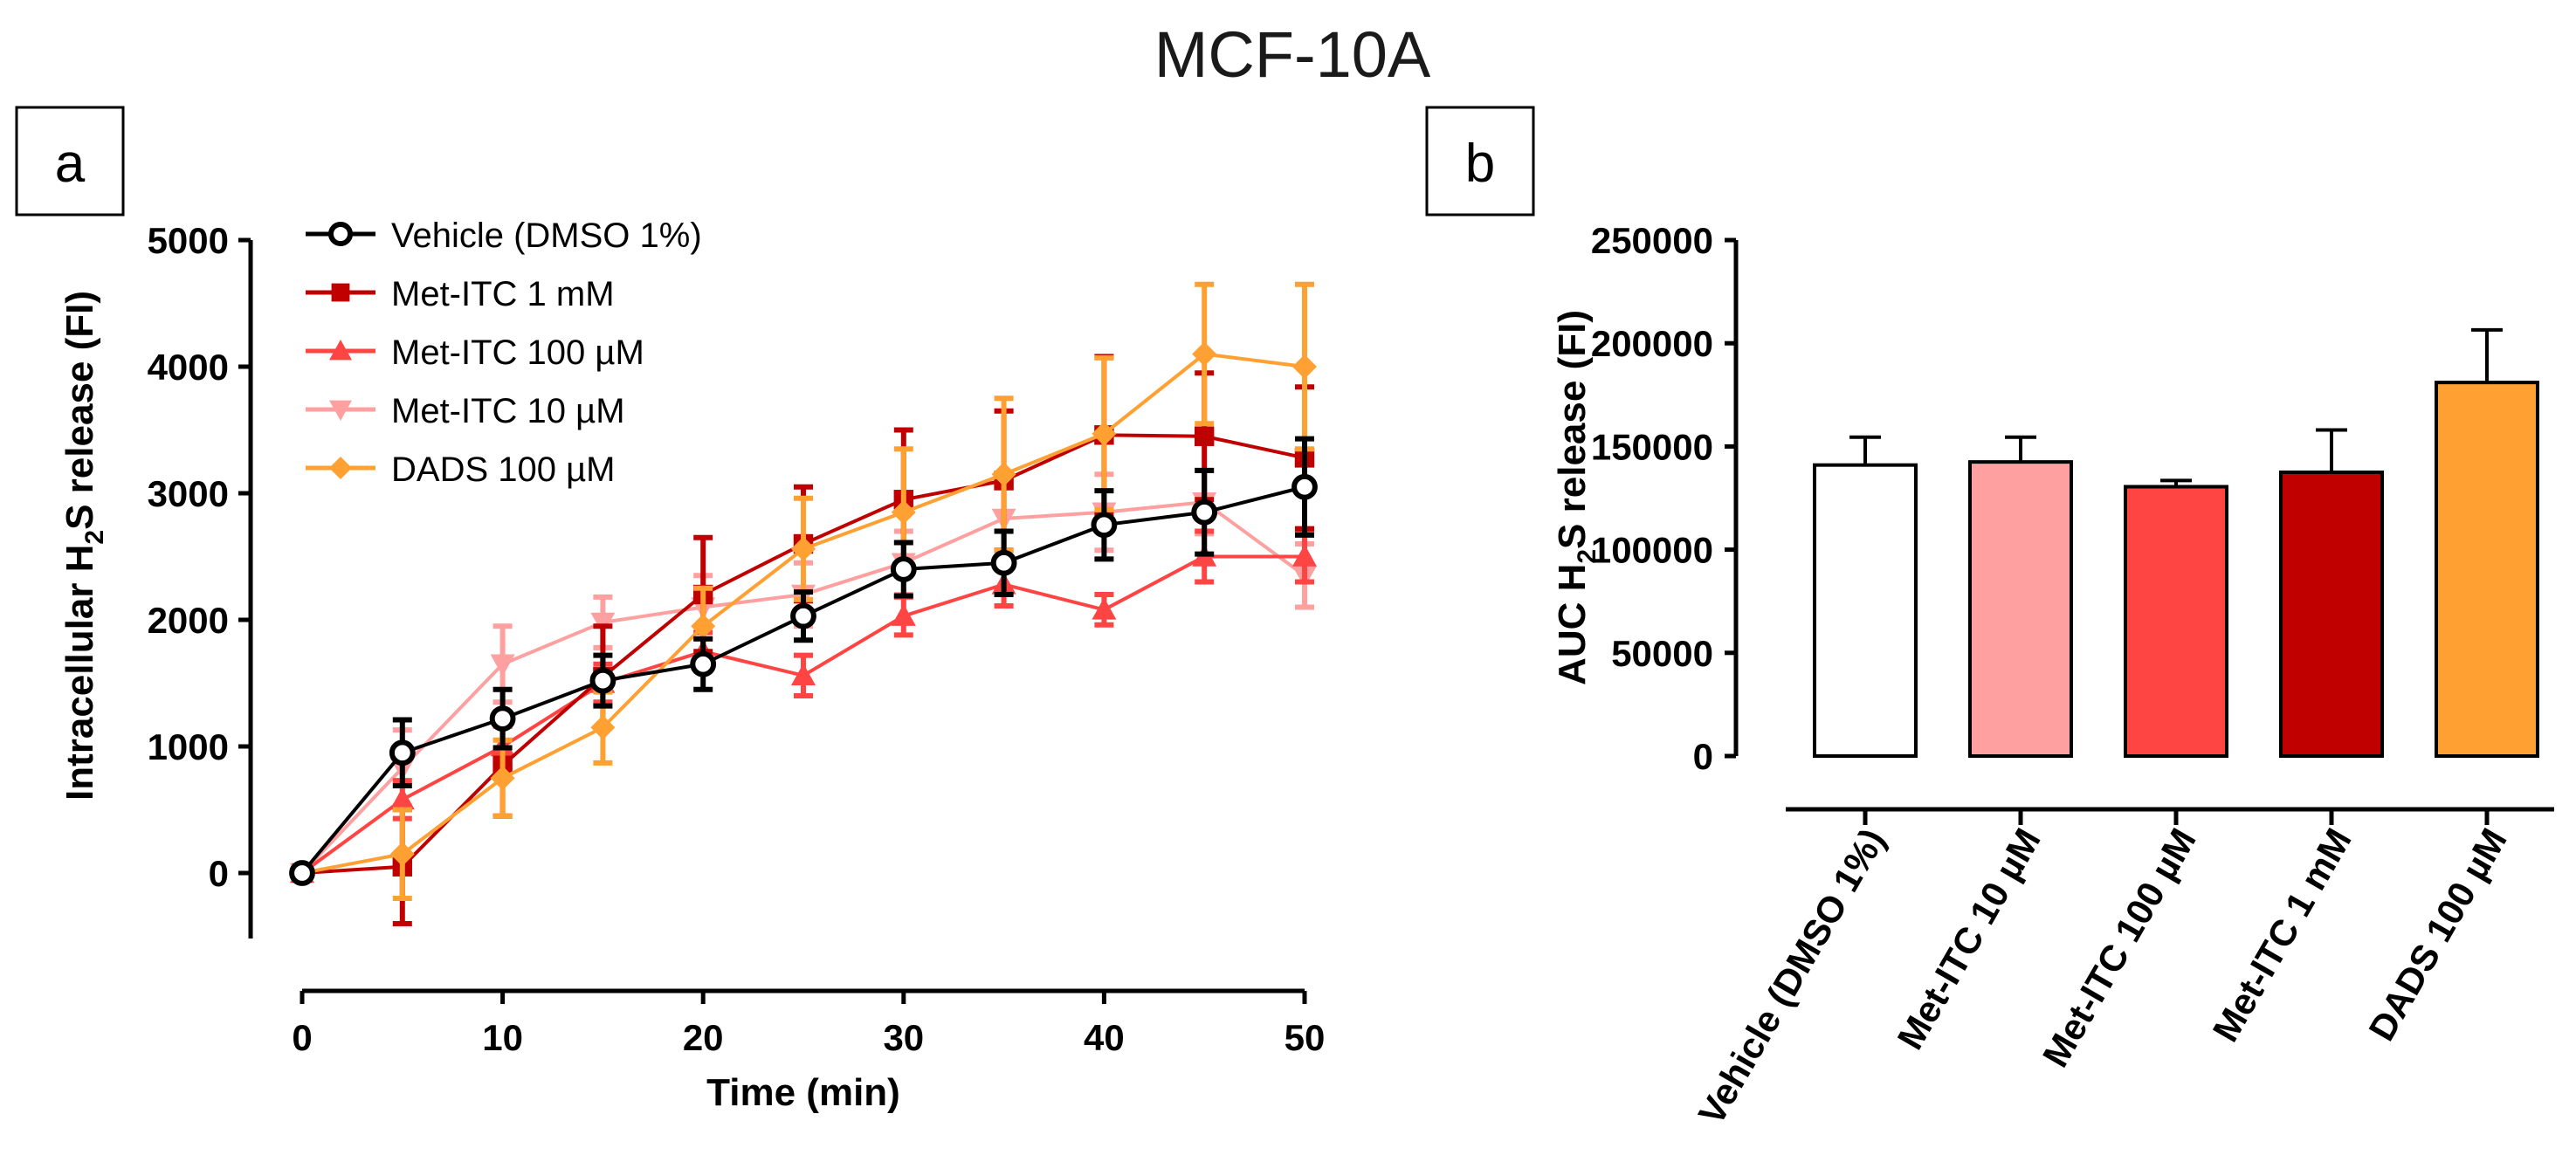  What do you see at coordinates (1652, 240) in the screenshot?
I see `y-tick-label: 250000` at bounding box center [1652, 240].